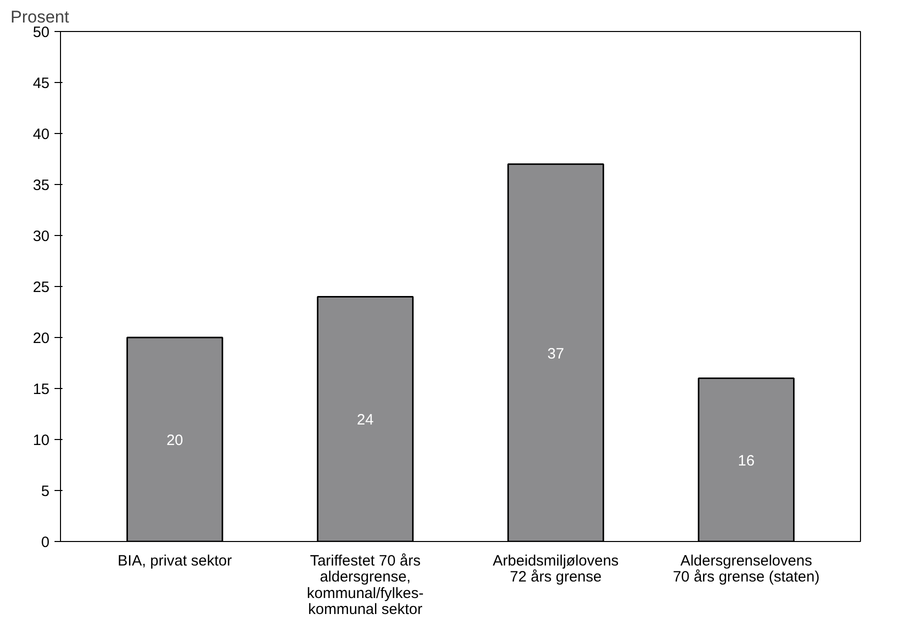 The width and height of the screenshot is (924, 634). Describe the element at coordinates (41, 185) in the screenshot. I see `y-tick-label: 35` at that location.